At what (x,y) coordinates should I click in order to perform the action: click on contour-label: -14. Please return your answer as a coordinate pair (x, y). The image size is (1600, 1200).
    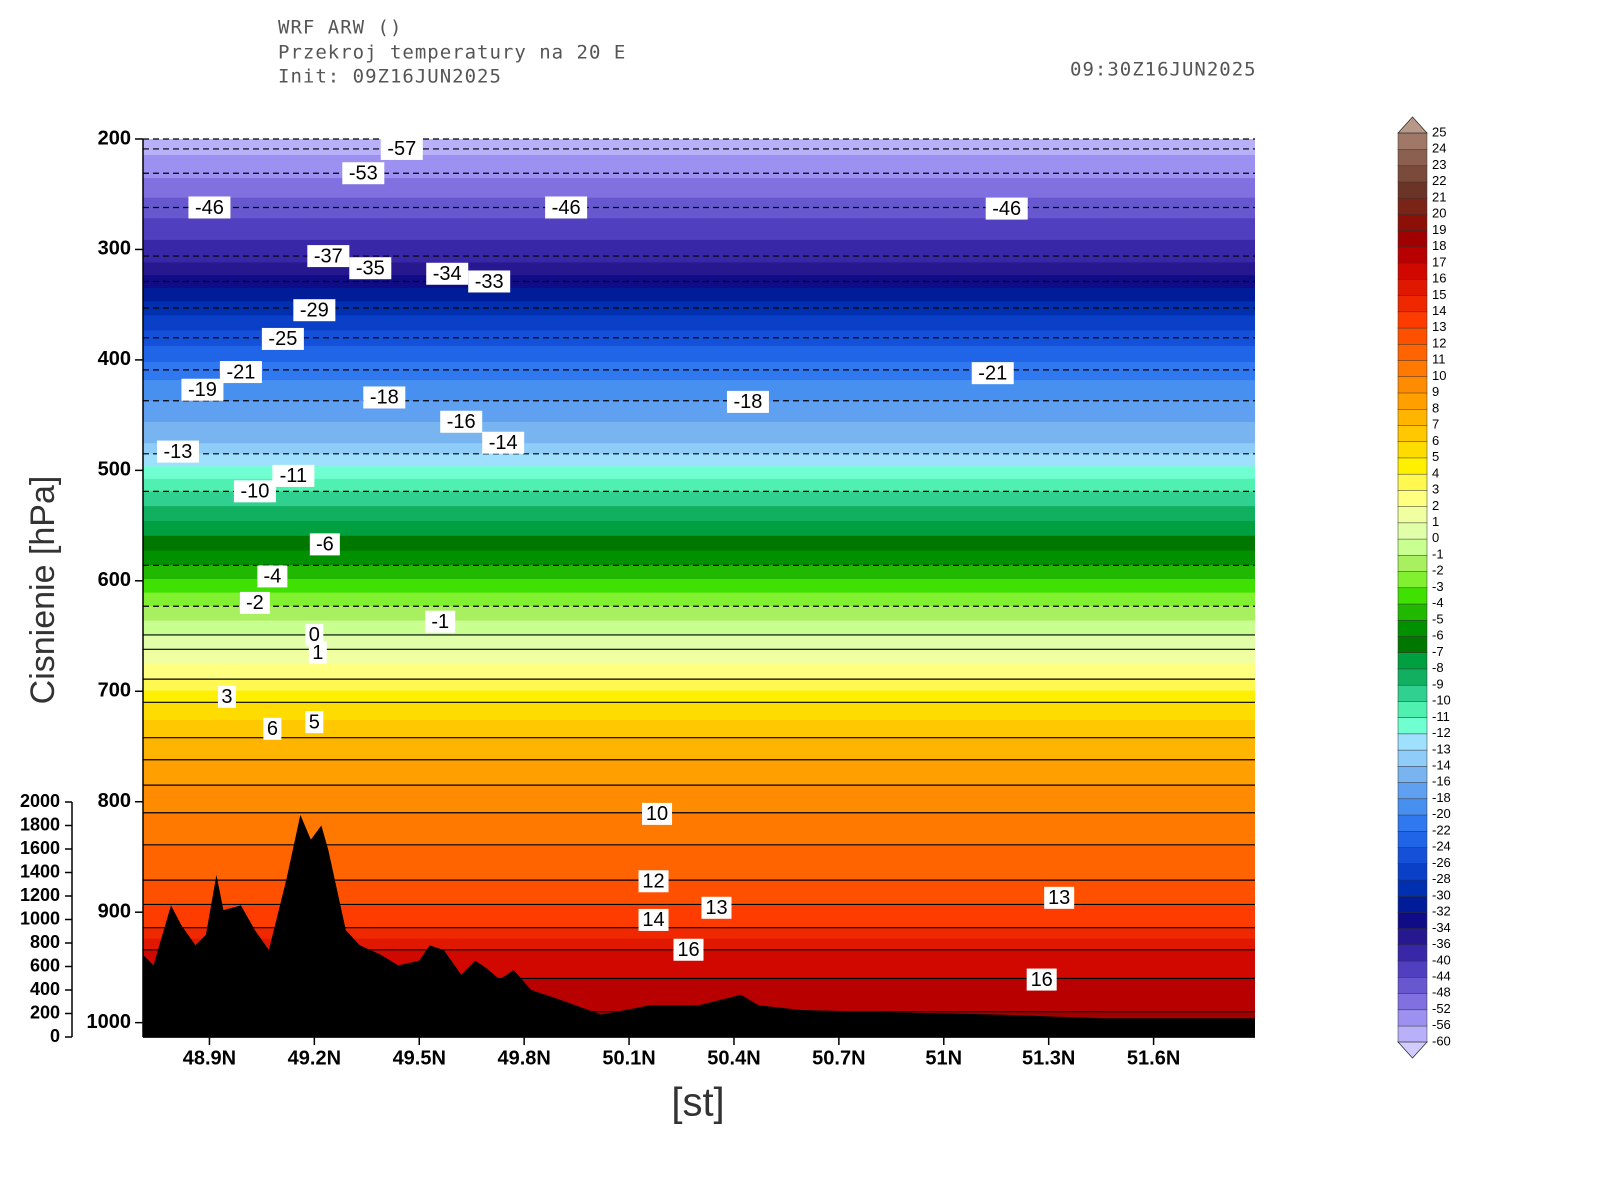
    Looking at the image, I should click on (503, 443).